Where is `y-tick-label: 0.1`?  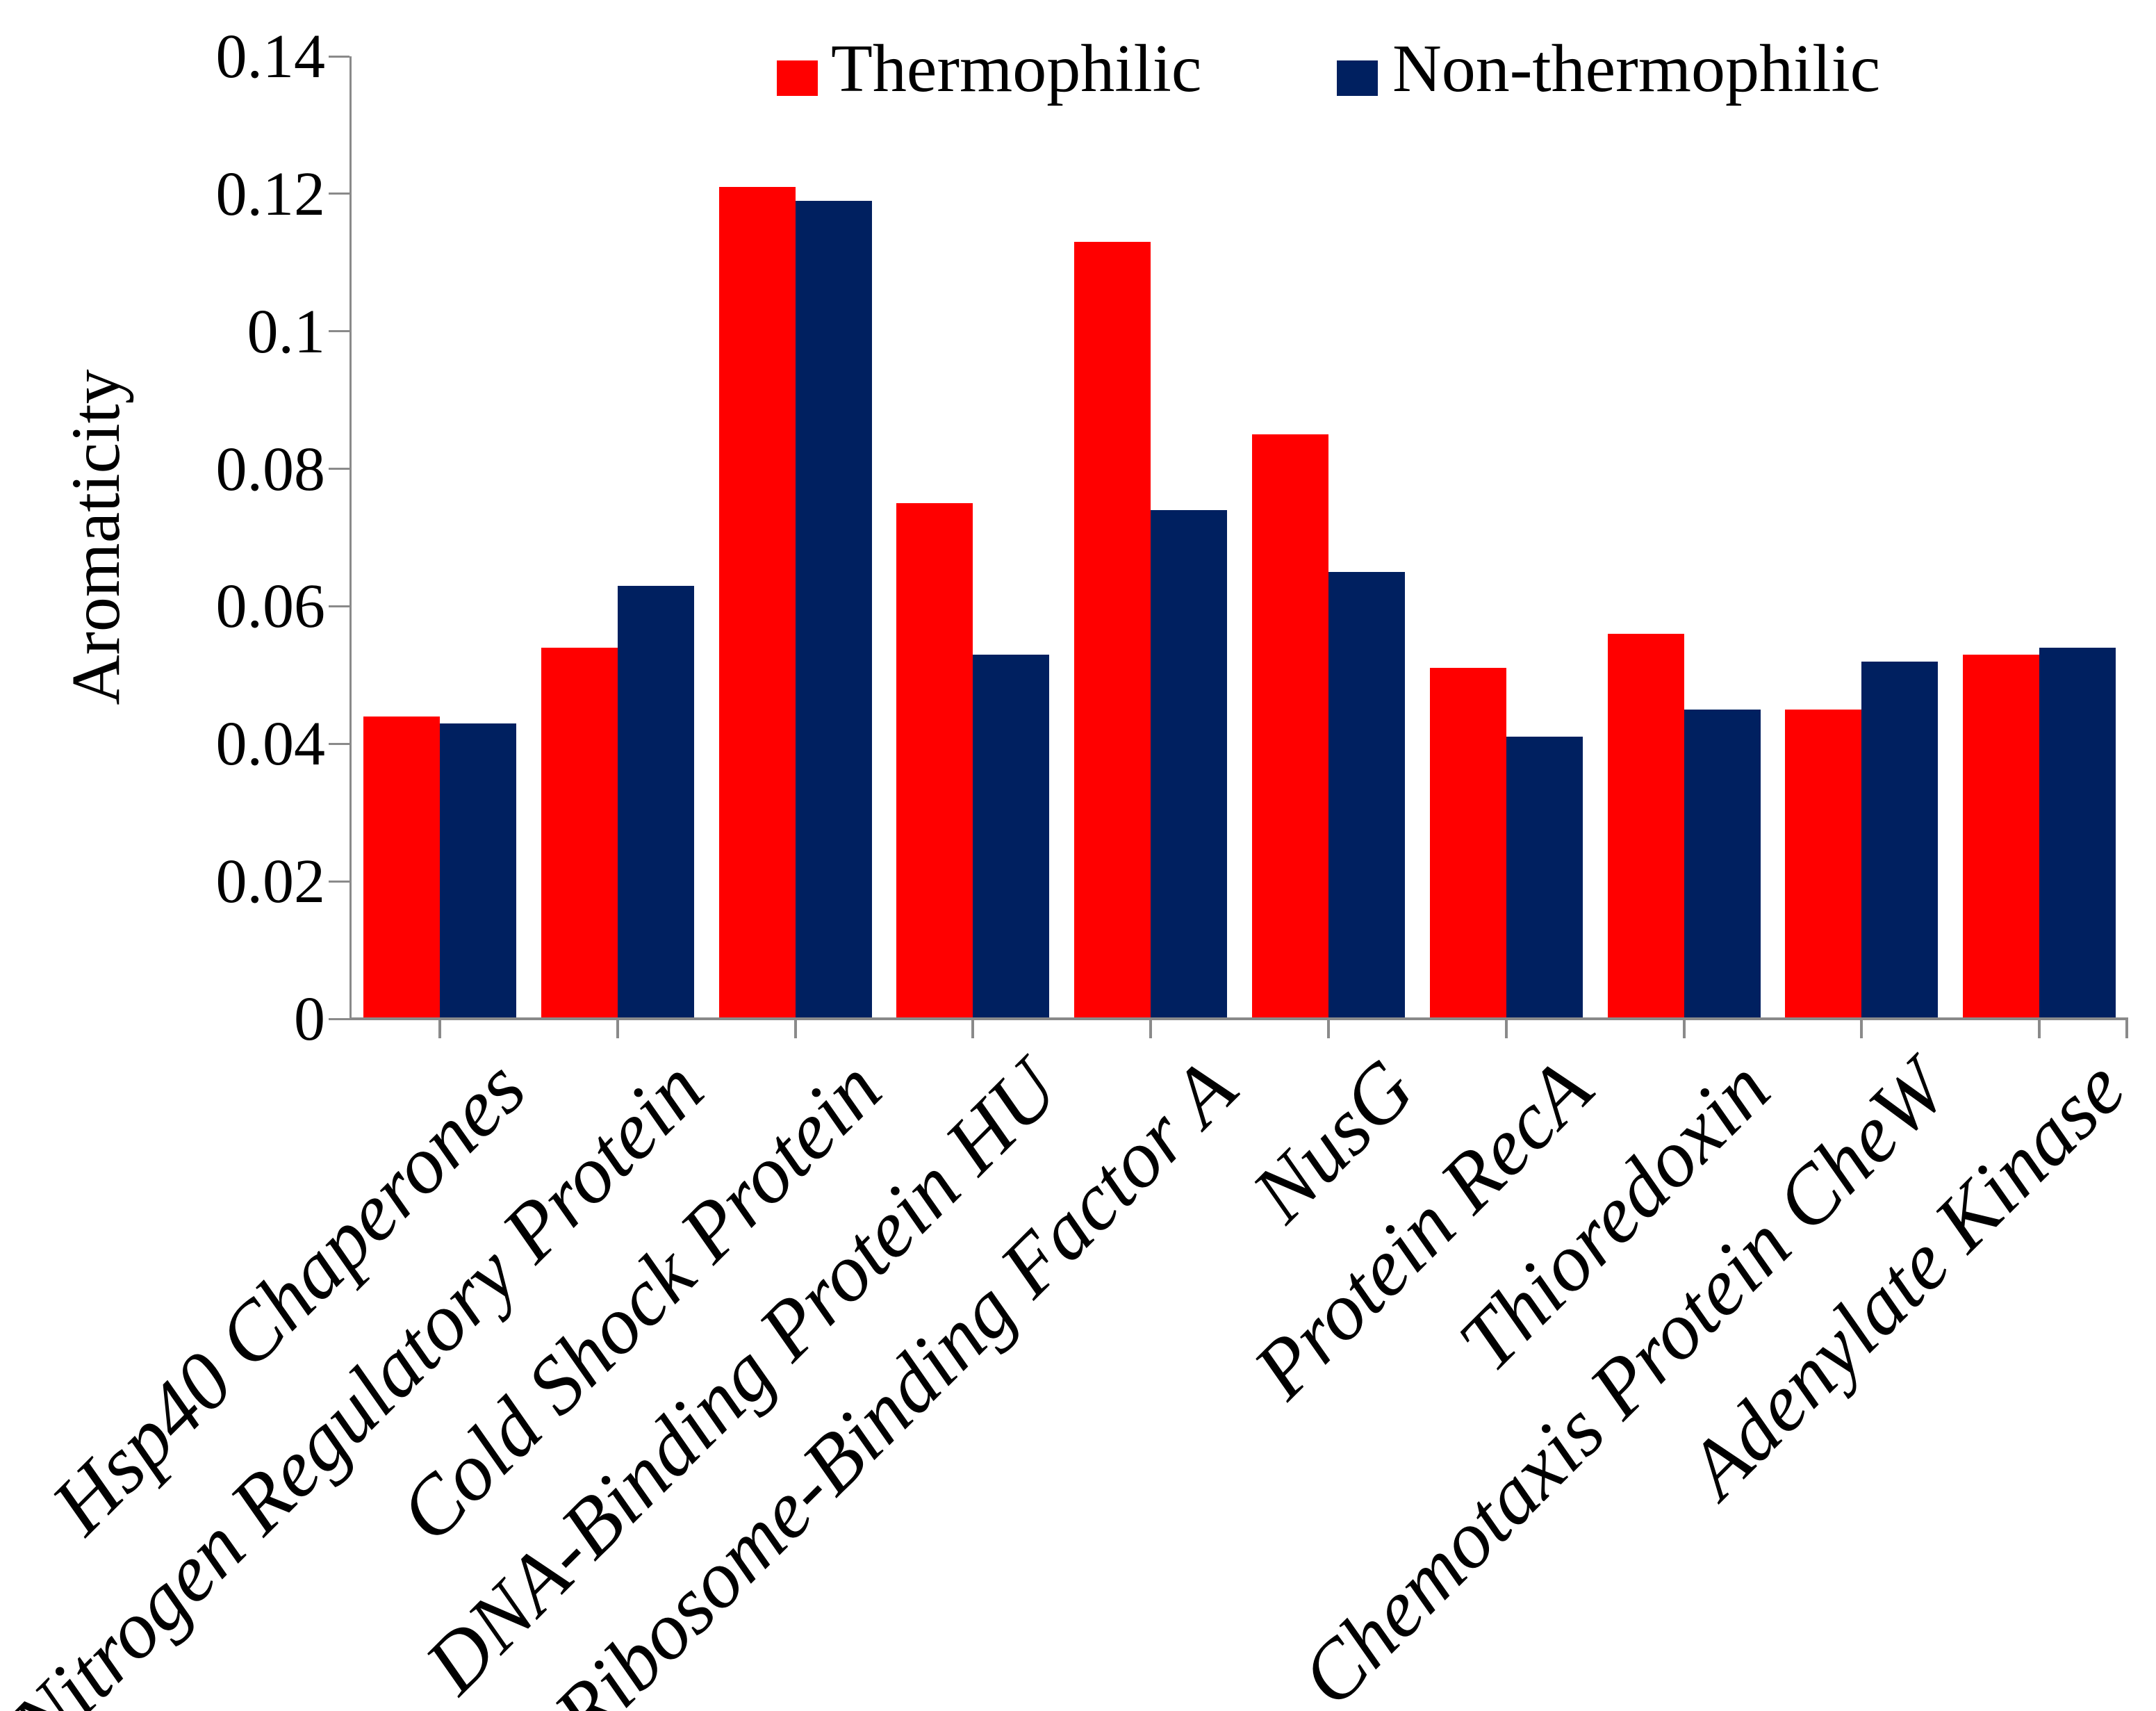
y-tick-label: 0.1 is located at coordinates (286, 331).